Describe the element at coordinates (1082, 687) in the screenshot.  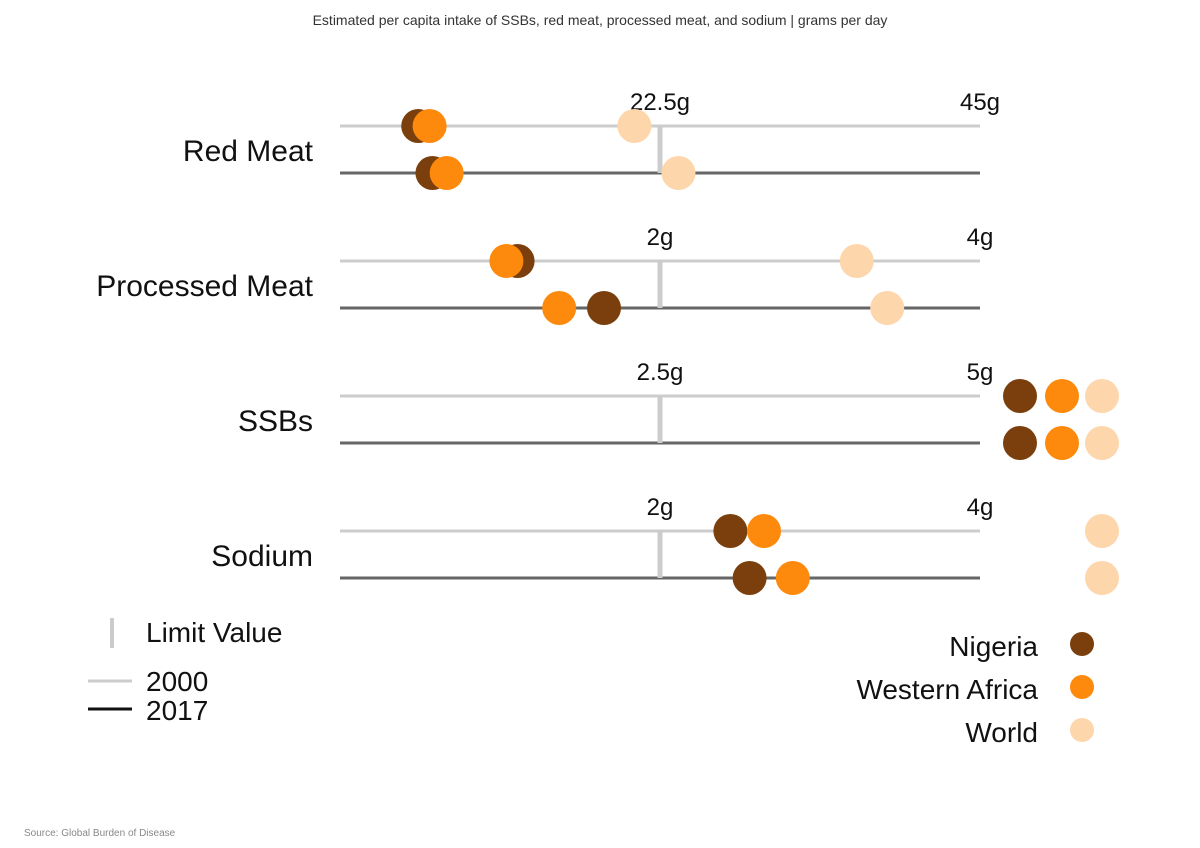
I see `legend-western-africa-dot` at that location.